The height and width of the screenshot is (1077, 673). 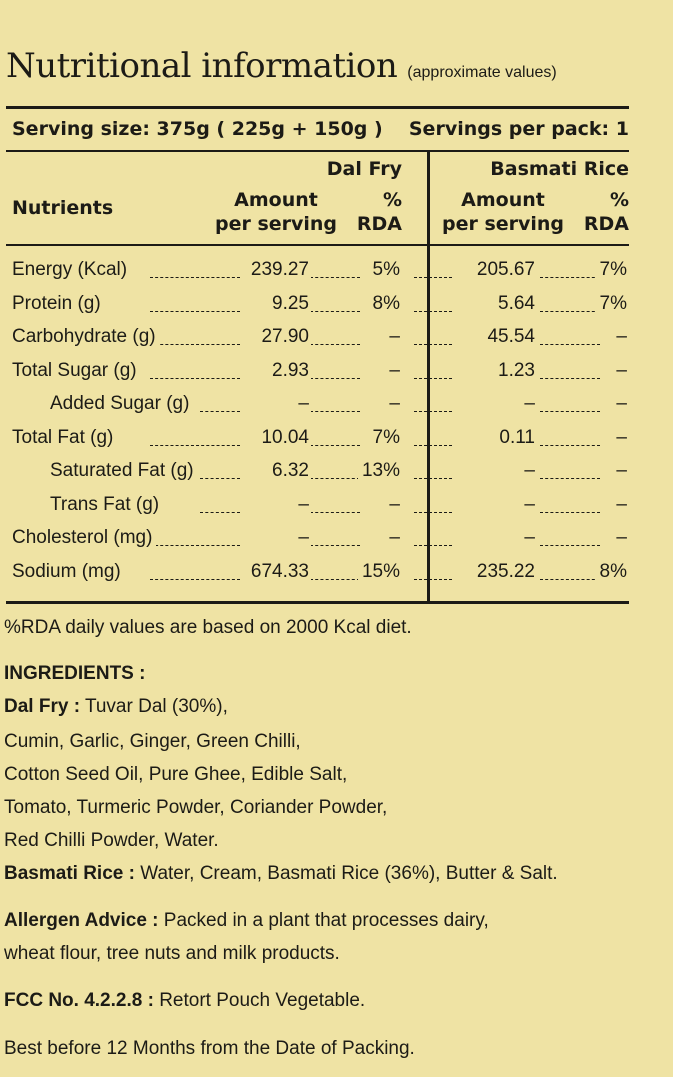 What do you see at coordinates (379, 212) in the screenshot?
I see `dal-rda-header: % RDA` at bounding box center [379, 212].